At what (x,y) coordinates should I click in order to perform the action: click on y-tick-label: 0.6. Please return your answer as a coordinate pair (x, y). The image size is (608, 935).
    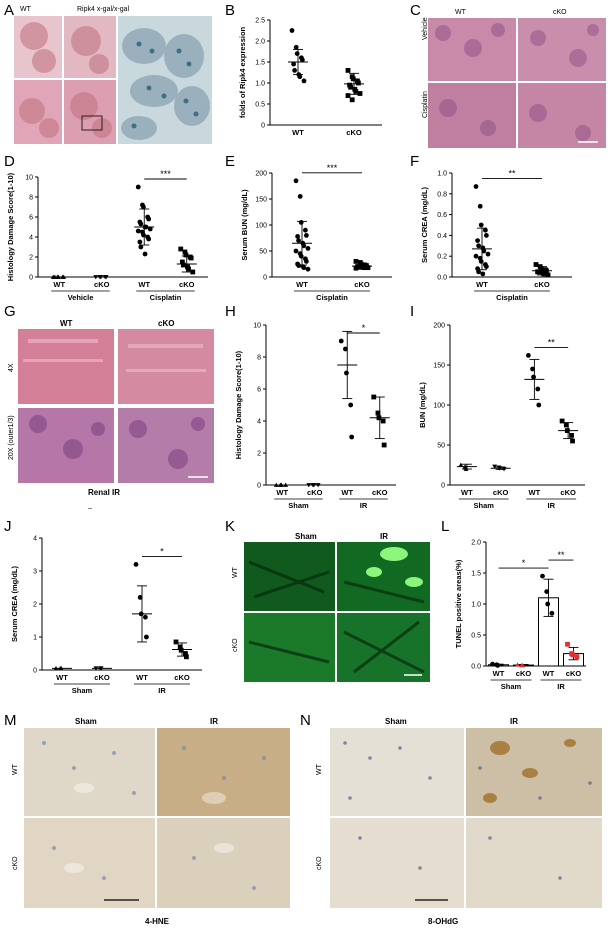
    Looking at the image, I should click on (442, 215).